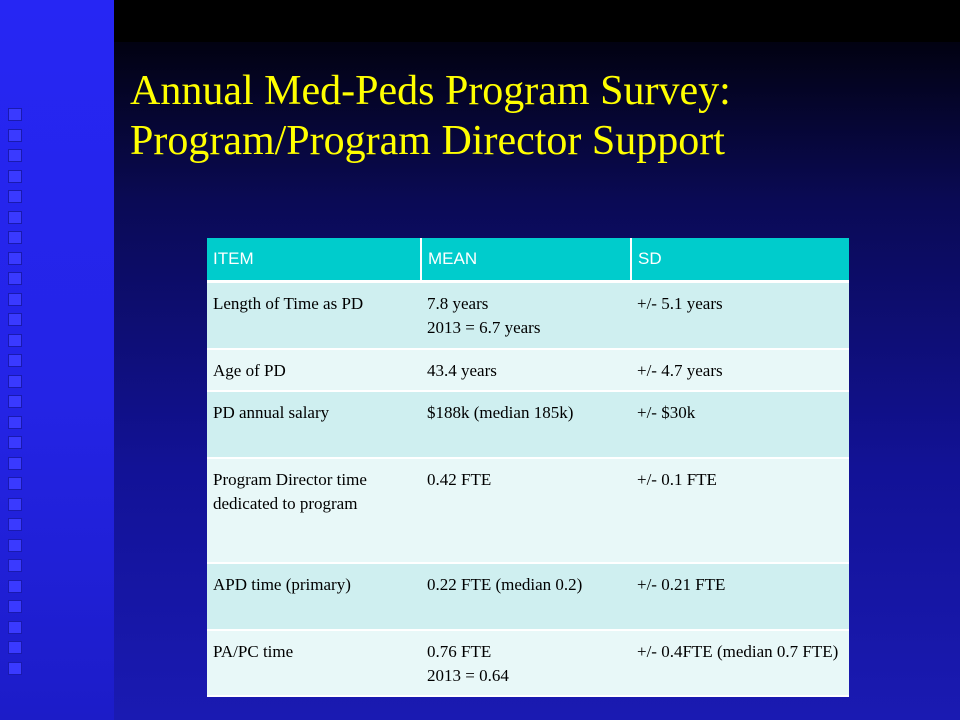 This screenshot has width=960, height=720. I want to click on cell-mean: 0.76 FTE 2013 = 0.64, so click(526, 663).